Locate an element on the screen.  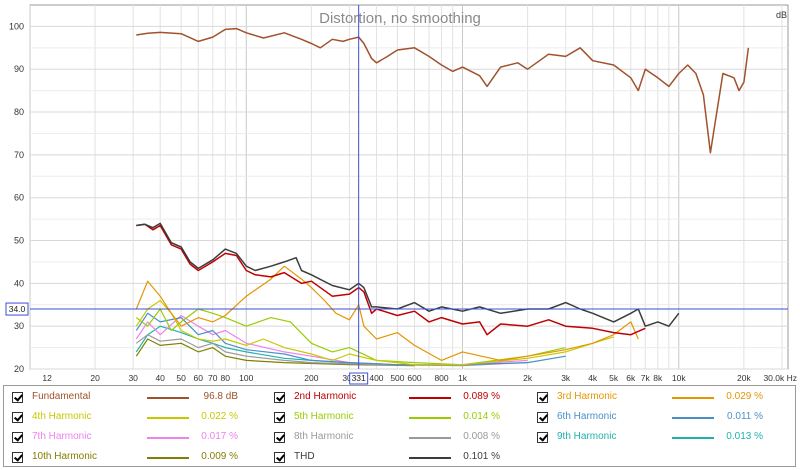
legend-reading-value: 96.8 dB is located at coordinates (220, 396).